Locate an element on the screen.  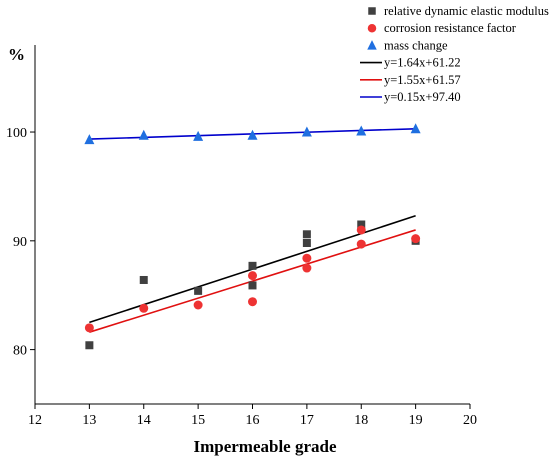
legend-label: corrosion resistance factor is located at coordinates (450, 28).